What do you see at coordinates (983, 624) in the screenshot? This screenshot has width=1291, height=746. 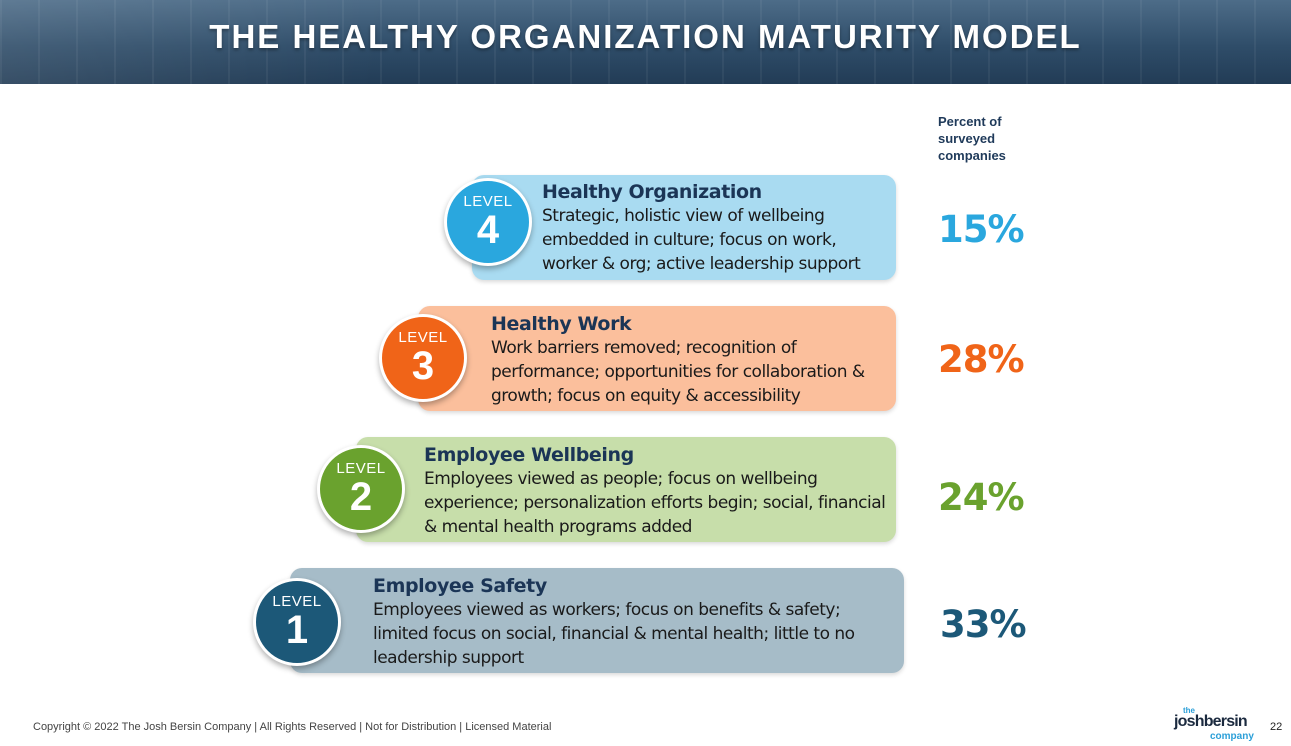 I see `level-1-percent: 33%` at bounding box center [983, 624].